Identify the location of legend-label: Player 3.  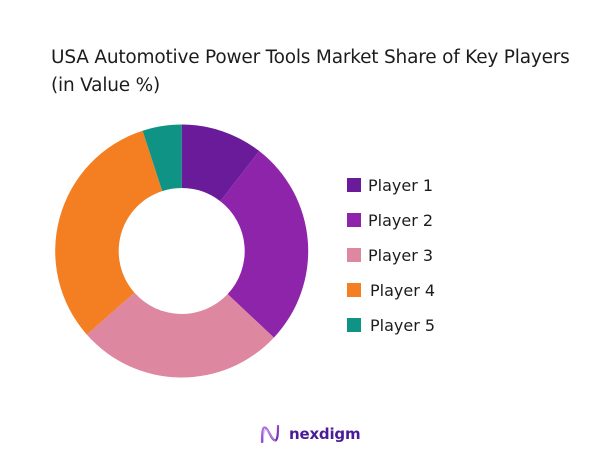
(401, 255).